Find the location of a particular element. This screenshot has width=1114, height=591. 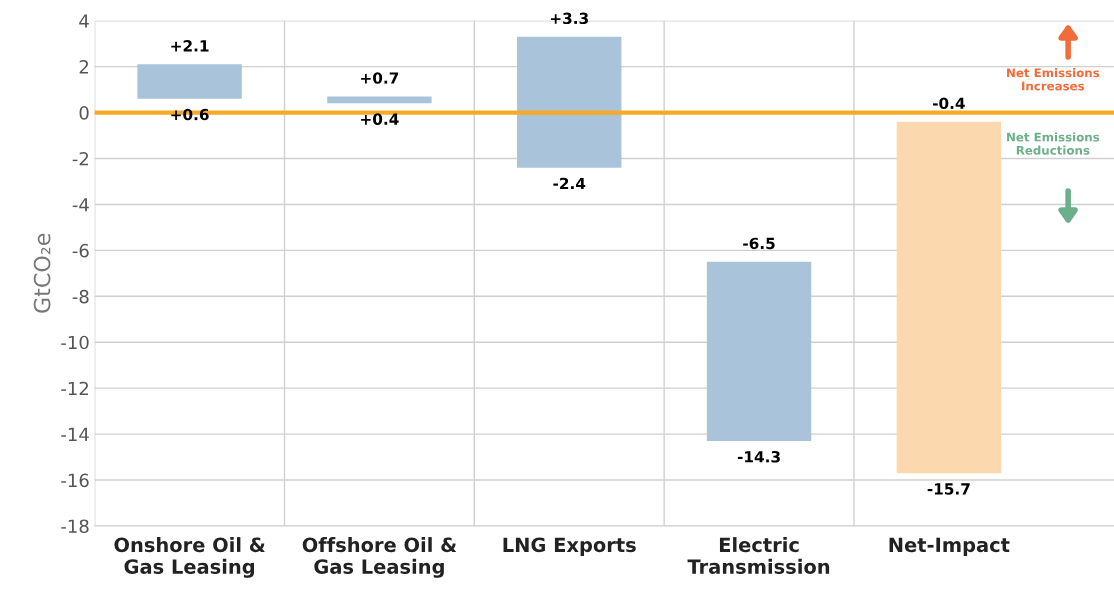

x-tick-label: Onshore Oil & Gas Leasing is located at coordinates (189, 557).